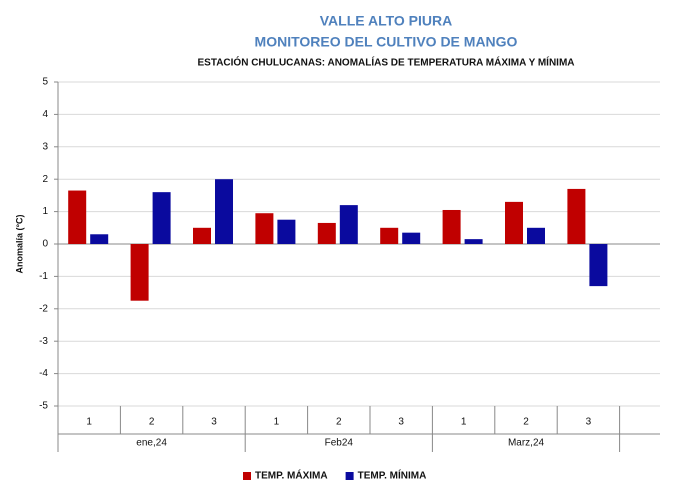  Describe the element at coordinates (19, 243) in the screenshot. I see `y-axis-label: Anomalía (°C)` at that location.